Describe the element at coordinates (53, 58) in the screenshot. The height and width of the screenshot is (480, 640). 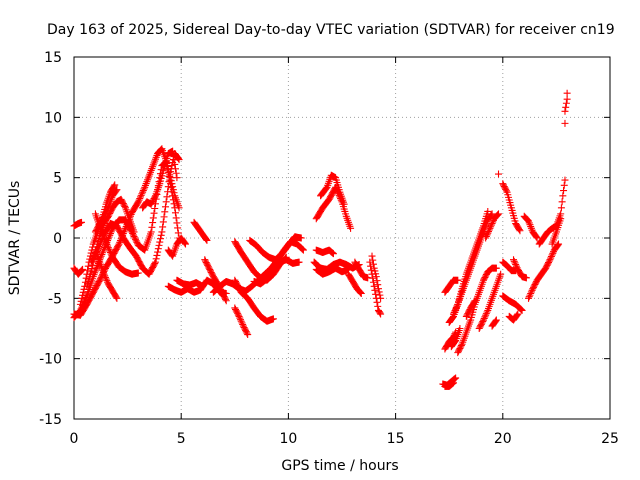
I see `y-tick-label: 15` at that location.